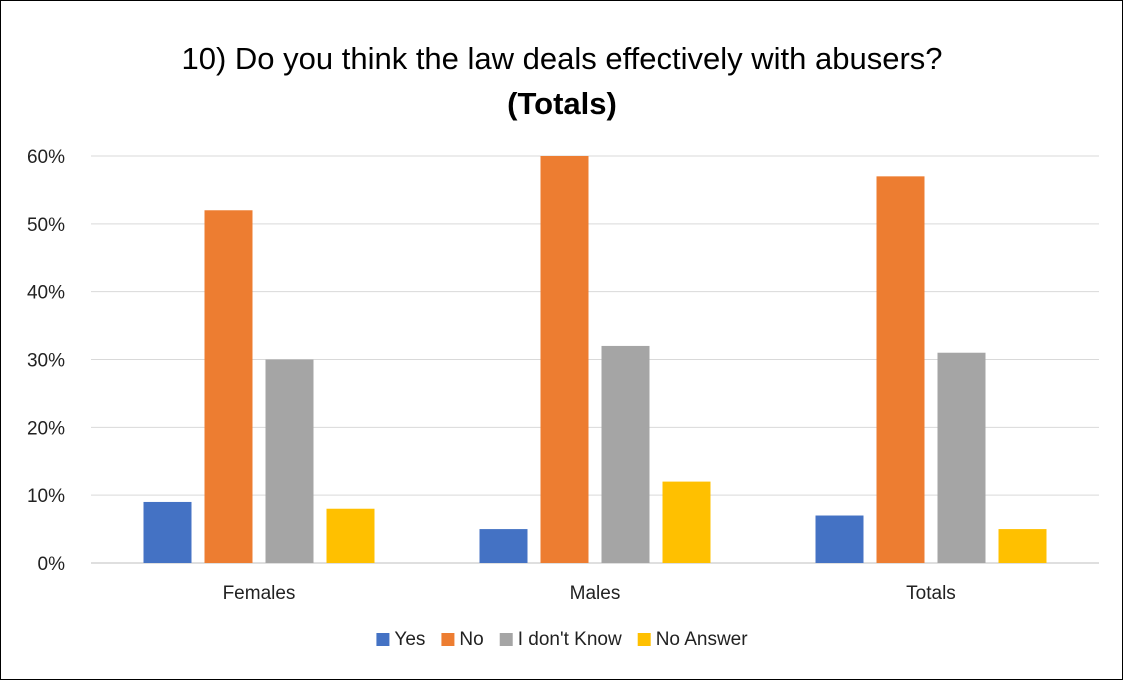  What do you see at coordinates (686, 522) in the screenshot?
I see `bar-males-no-answer` at bounding box center [686, 522].